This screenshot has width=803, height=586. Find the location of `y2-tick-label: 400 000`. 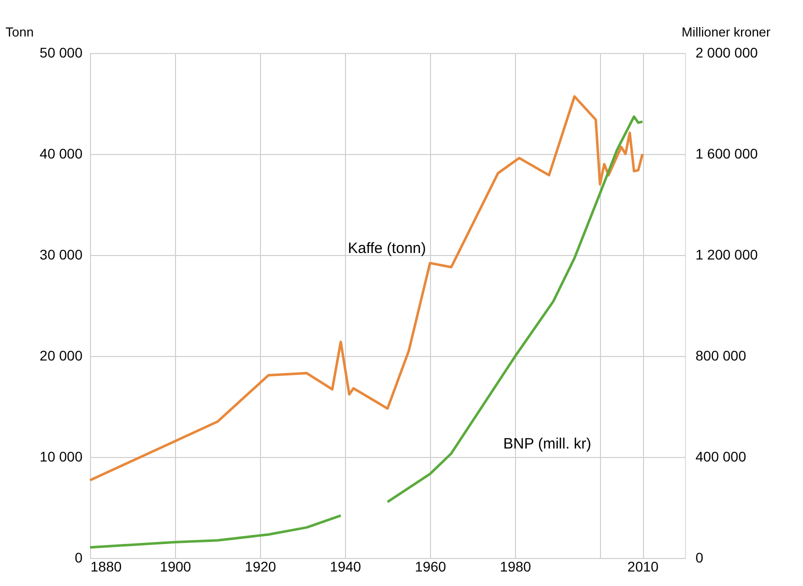

y2-tick-label: 400 000 is located at coordinates (721, 456).